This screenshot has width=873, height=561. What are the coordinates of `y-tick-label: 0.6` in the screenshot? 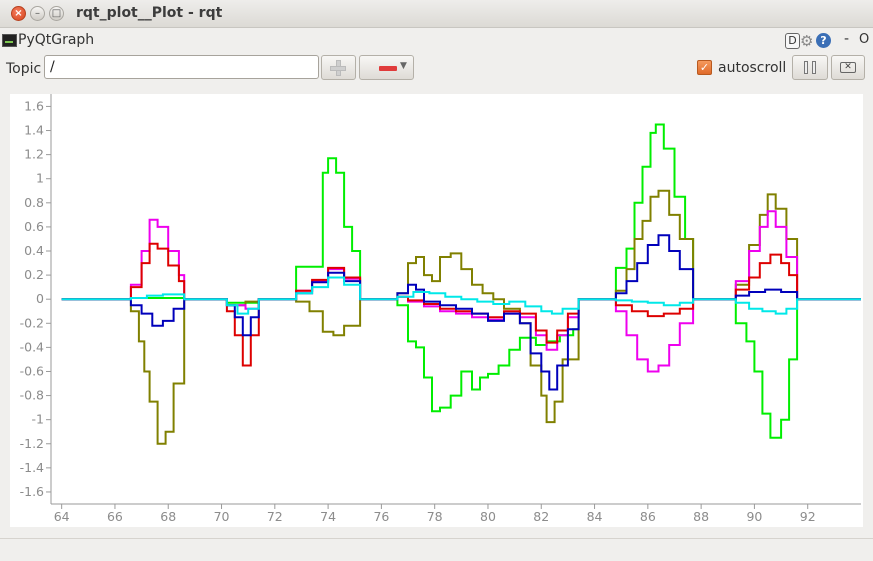 It's located at (34, 226).